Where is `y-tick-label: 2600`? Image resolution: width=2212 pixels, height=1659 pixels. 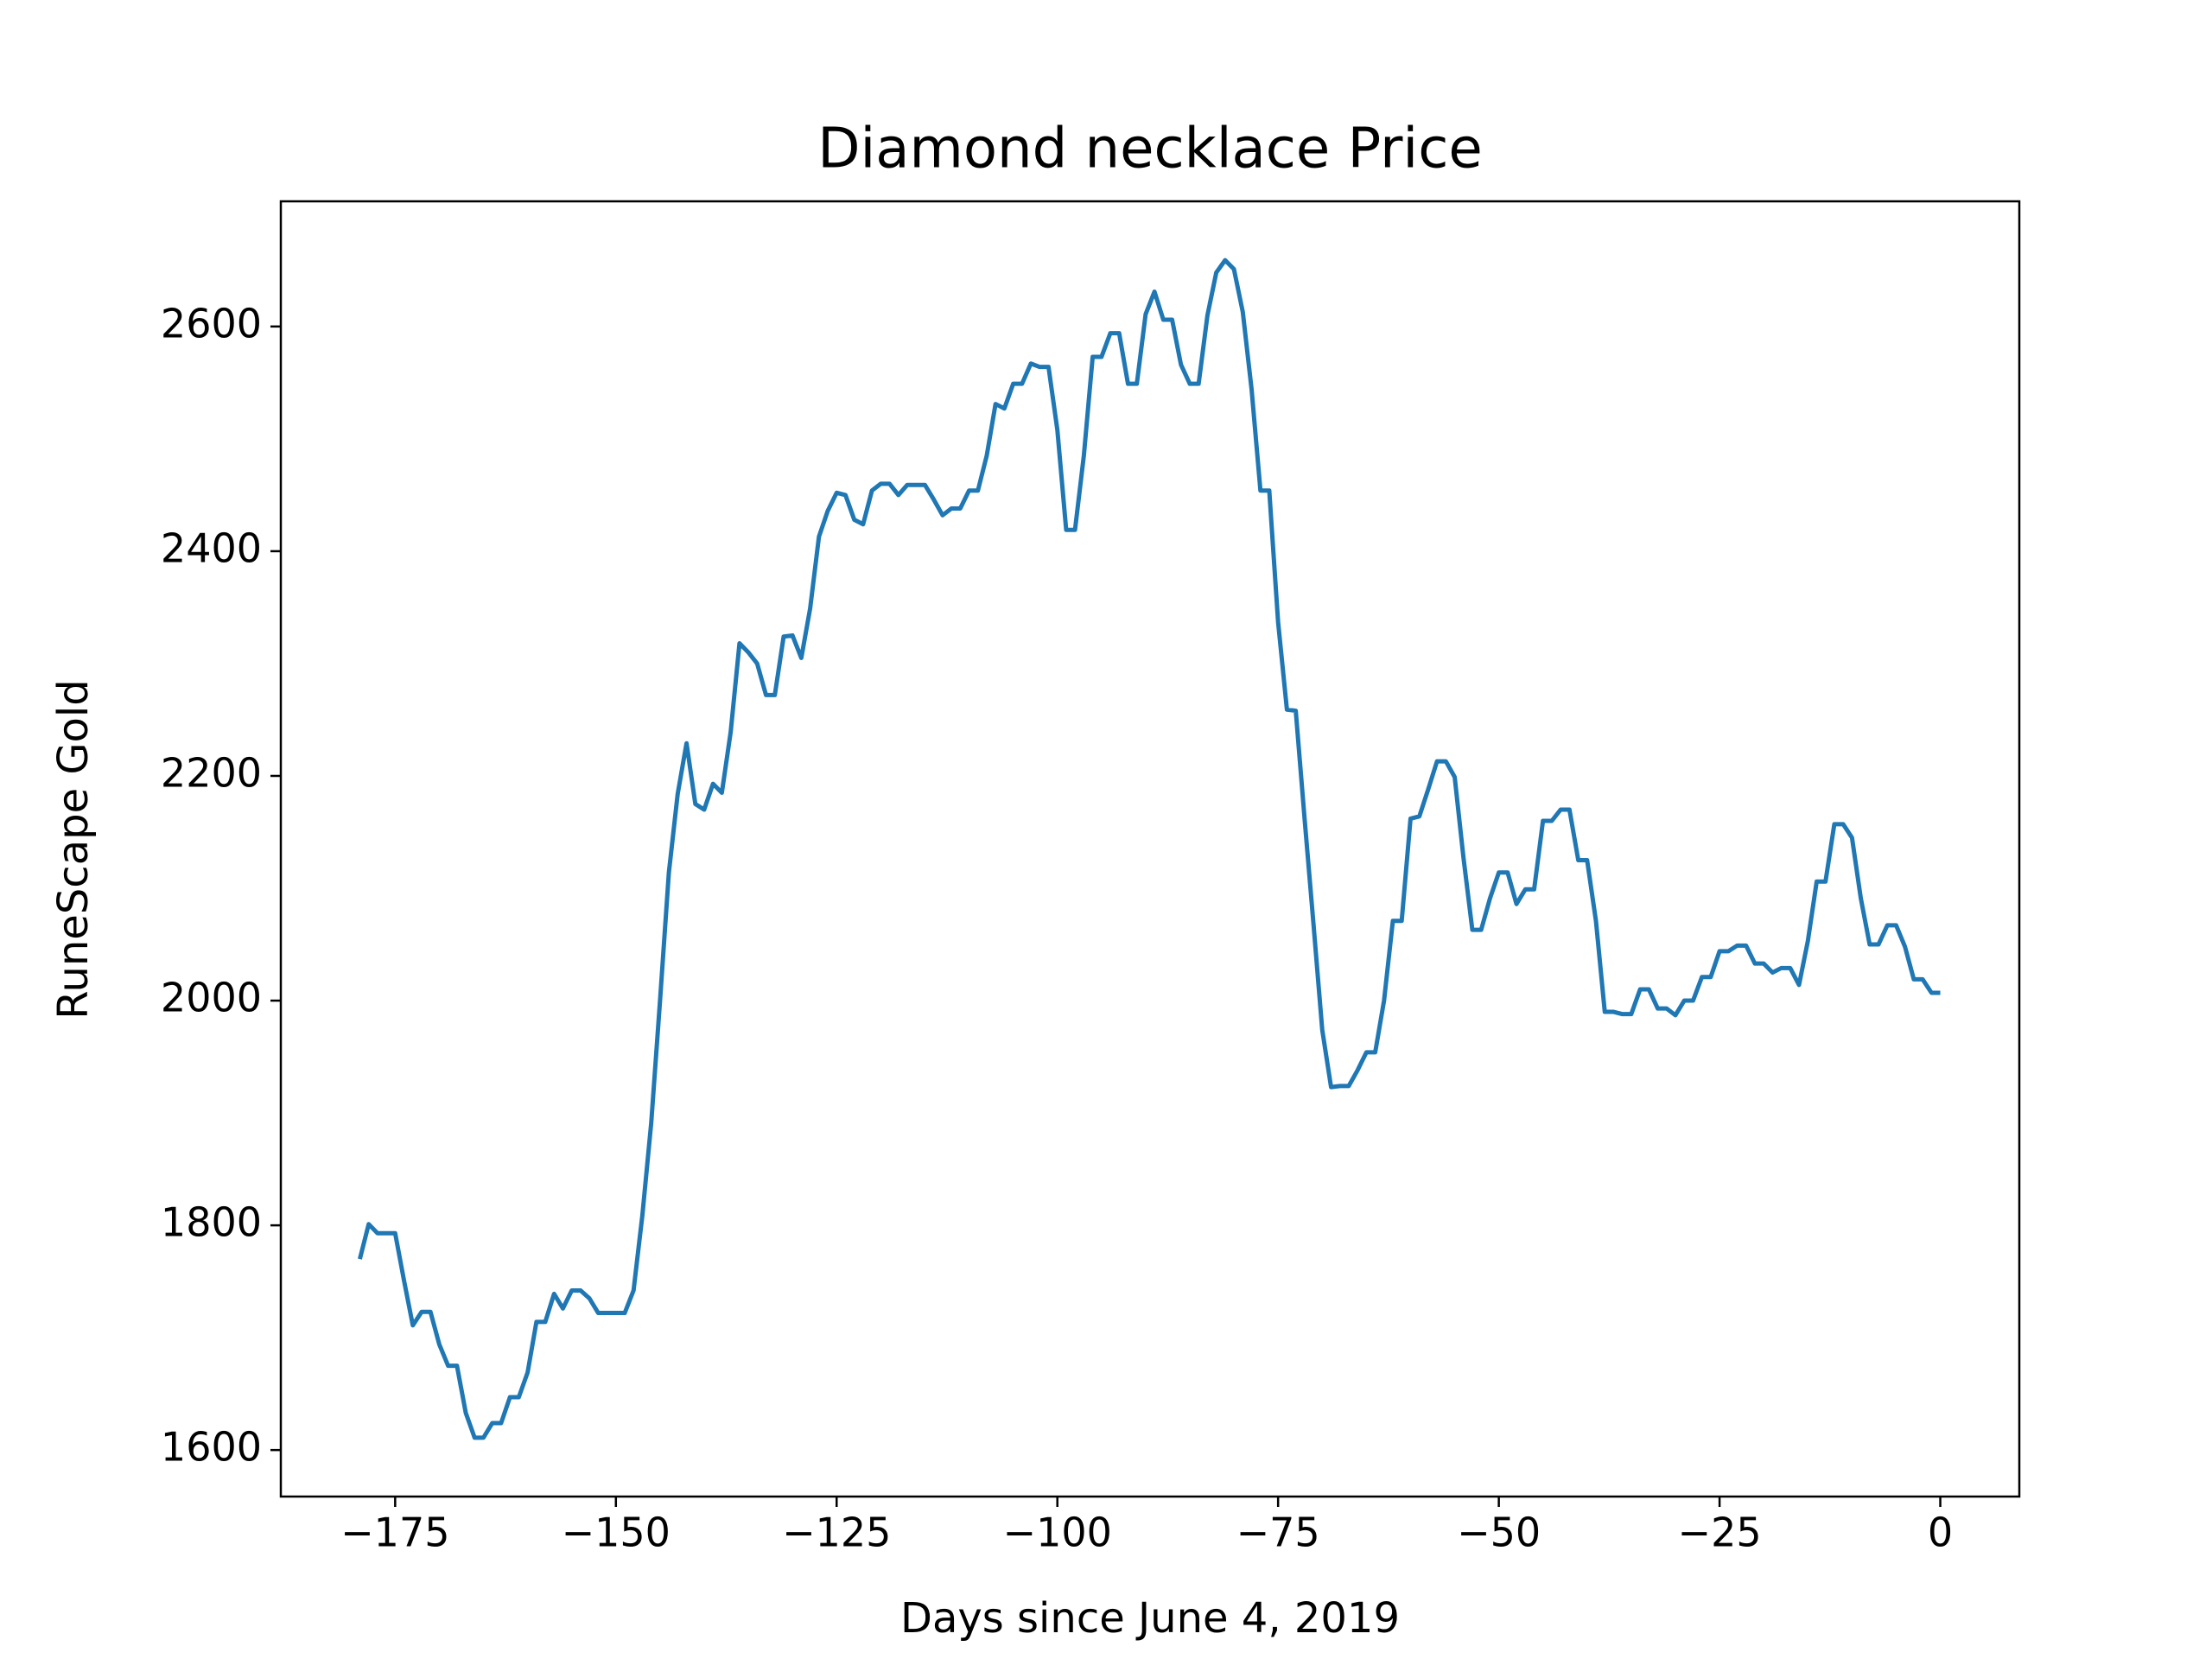
y-tick-label: 2600 is located at coordinates (211, 323).